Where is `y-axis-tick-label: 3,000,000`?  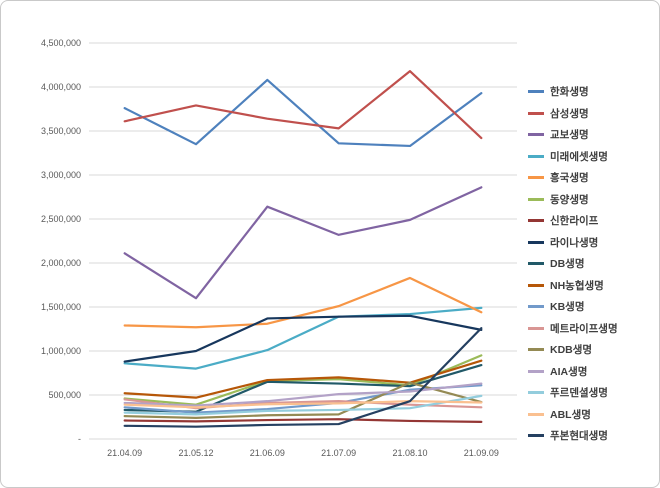 y-axis-tick-label: 3,000,000 is located at coordinates (61, 175).